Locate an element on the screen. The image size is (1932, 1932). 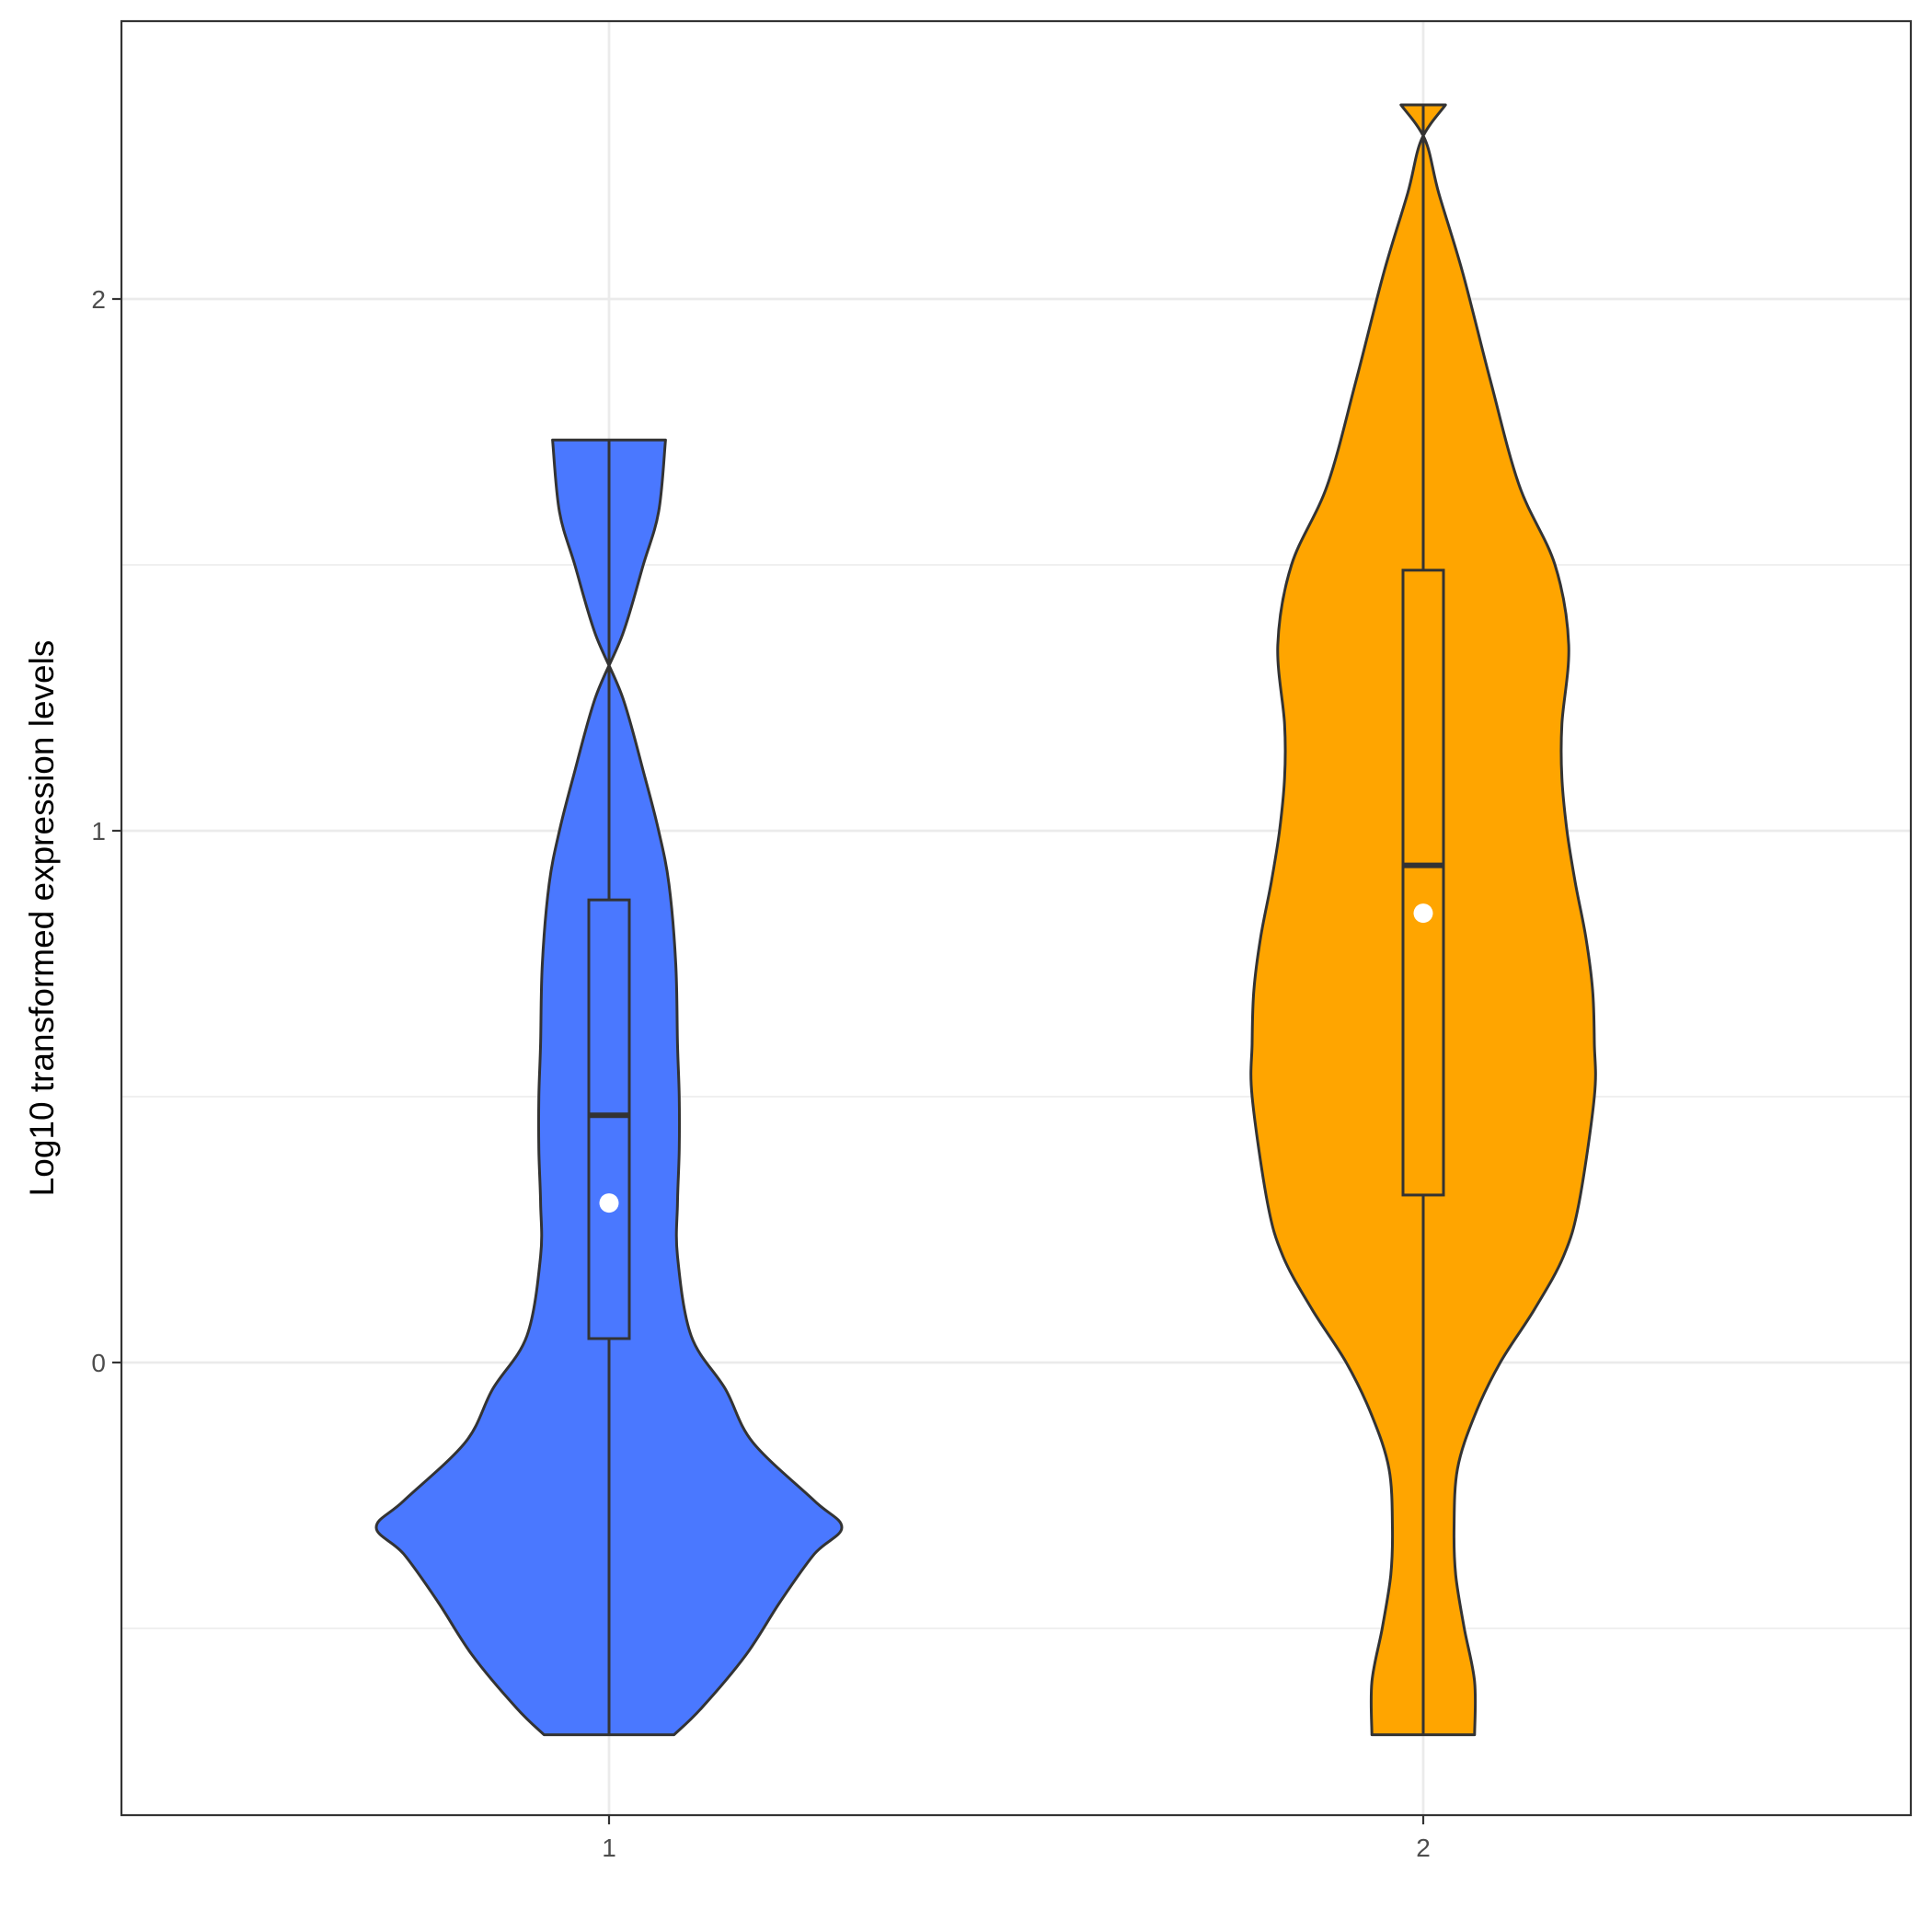
y-tick-label: 1 is located at coordinates (98, 831).